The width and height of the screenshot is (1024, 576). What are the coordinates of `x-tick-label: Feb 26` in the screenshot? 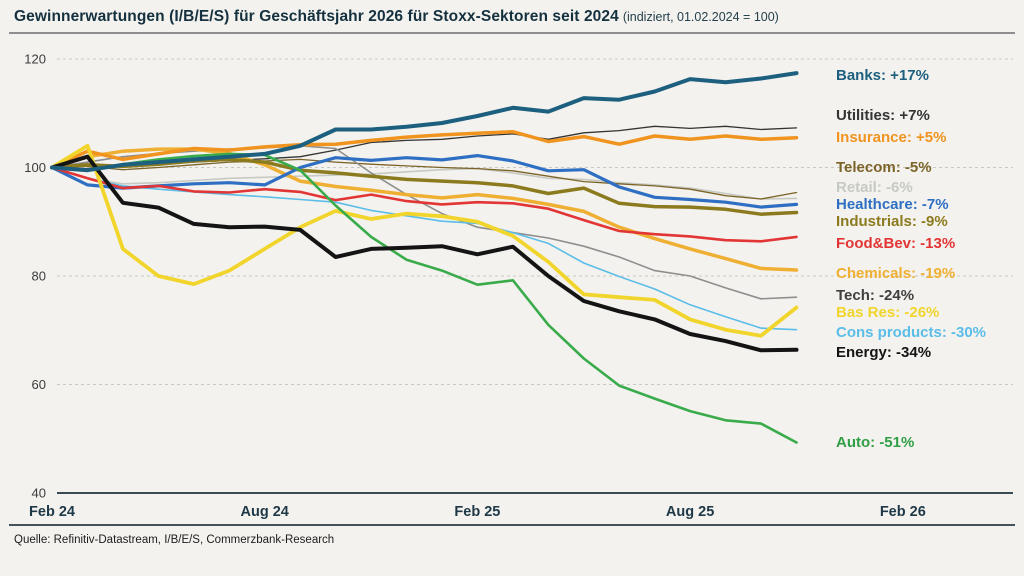 It's located at (903, 512).